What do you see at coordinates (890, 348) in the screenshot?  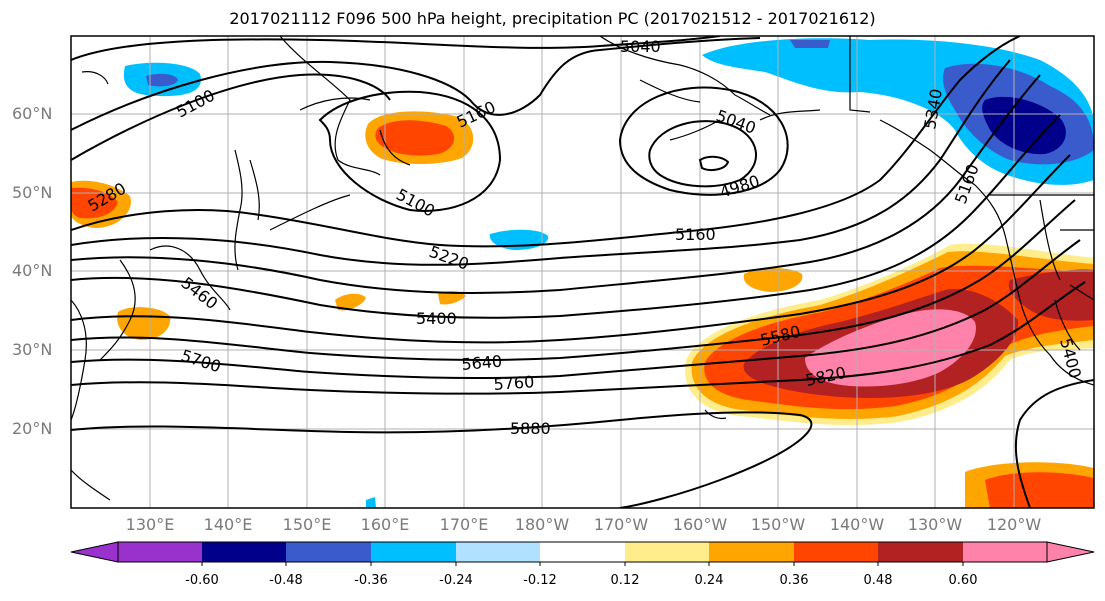 I see `precip-pos-band-pink` at bounding box center [890, 348].